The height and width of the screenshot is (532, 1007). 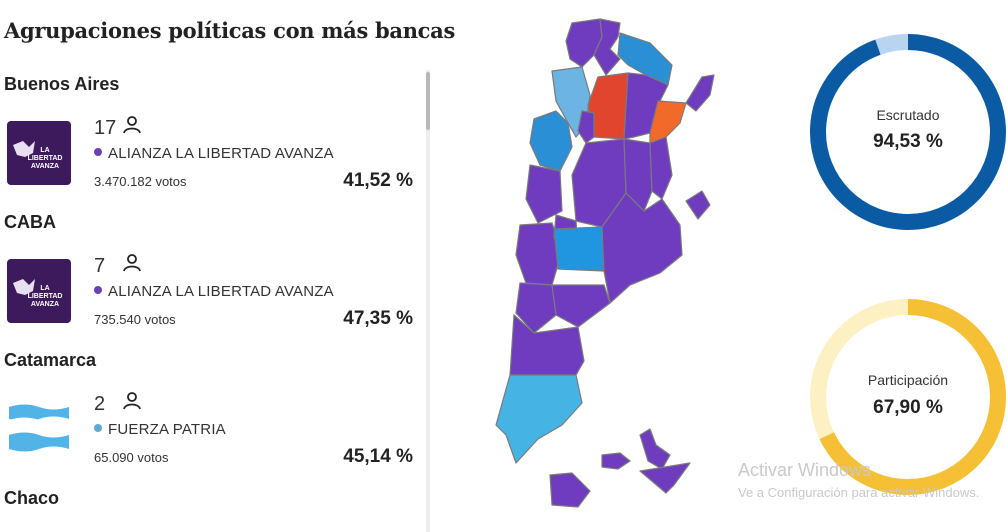 I want to click on participacion-gauge, so click(x=908, y=397).